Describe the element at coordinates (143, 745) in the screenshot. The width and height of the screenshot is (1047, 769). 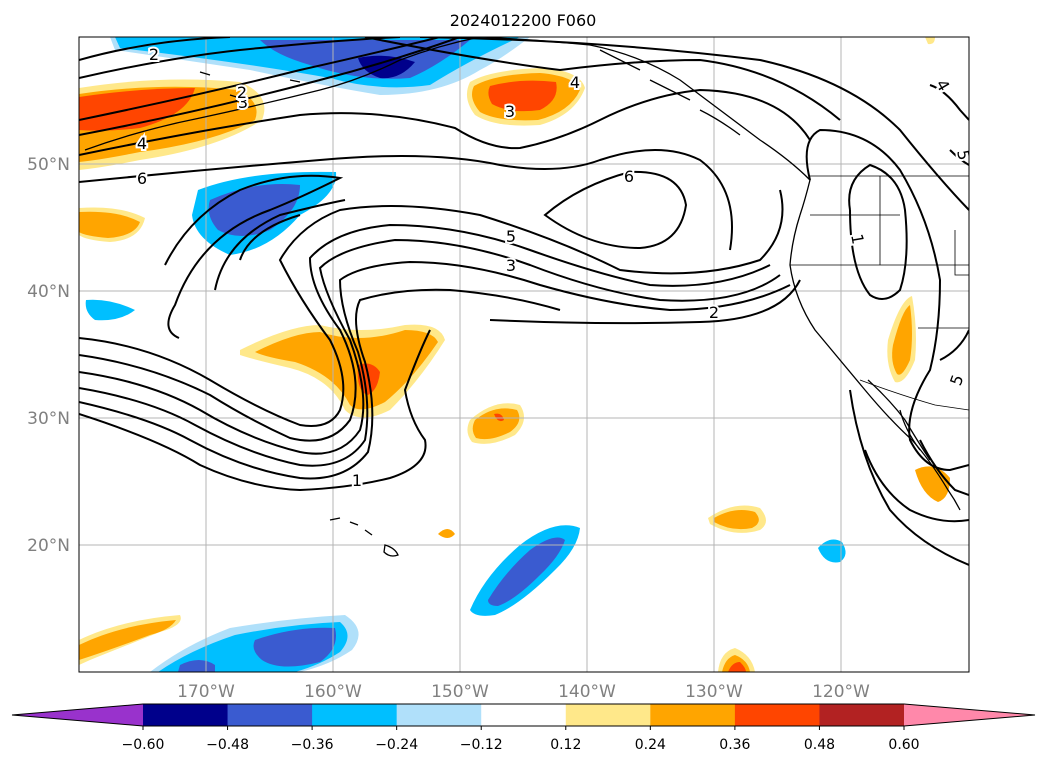
I see `colorbar-tick-label: −0.60` at that location.